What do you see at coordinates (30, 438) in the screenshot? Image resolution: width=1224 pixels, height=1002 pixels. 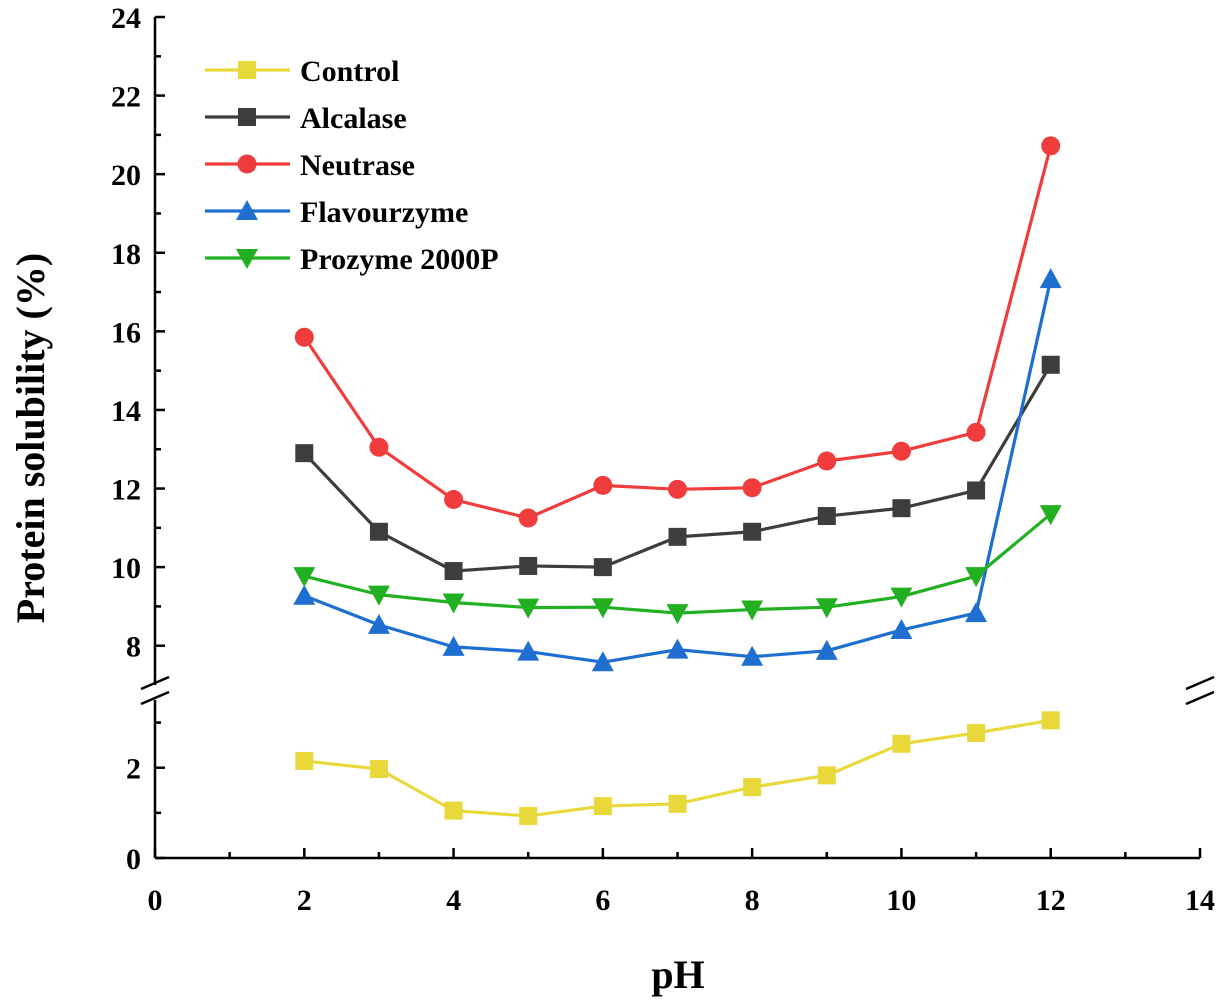 I see `y-axis-label: Protein solubility (%)` at bounding box center [30, 438].